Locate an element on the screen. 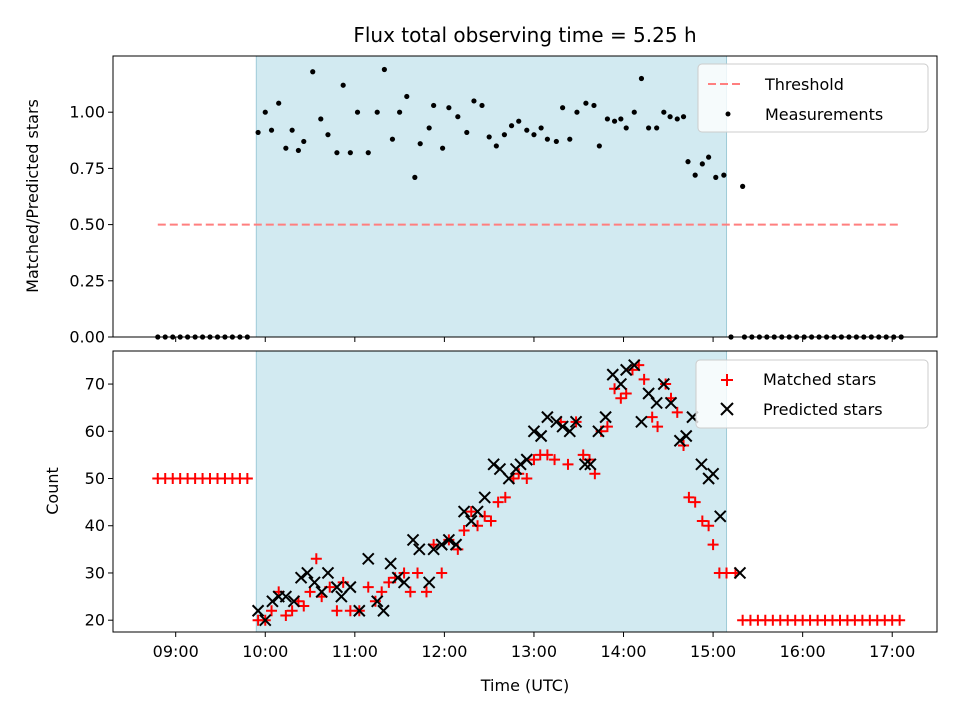 Image resolution: width=960 pixels, height=720 pixels. bottom-y-tick-label: 50 is located at coordinates (95, 478).